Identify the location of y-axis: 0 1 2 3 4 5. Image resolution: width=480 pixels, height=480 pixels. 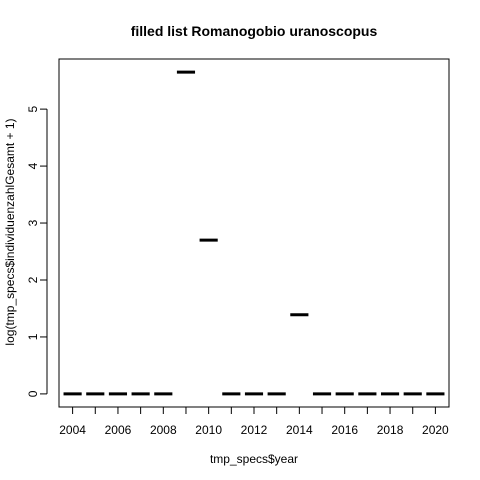
(37, 251).